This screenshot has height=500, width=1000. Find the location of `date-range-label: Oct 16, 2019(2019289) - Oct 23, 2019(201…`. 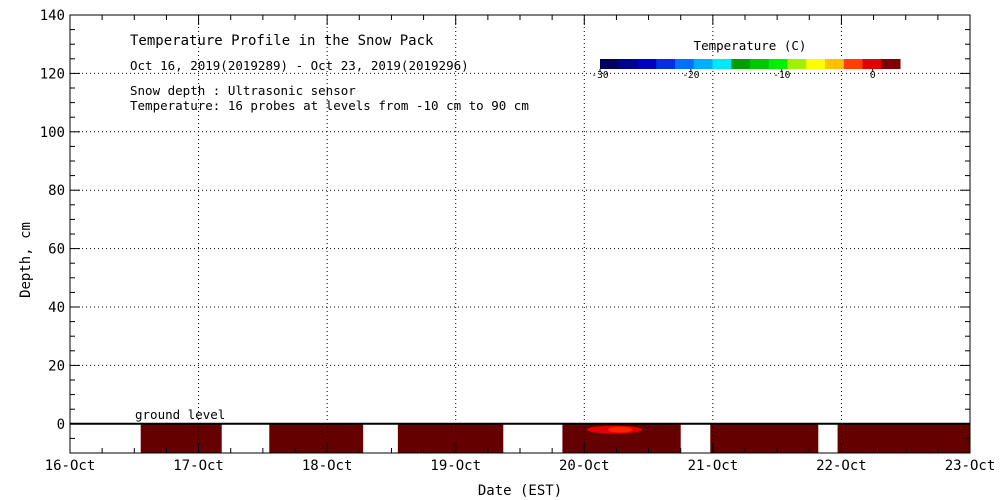

date-range-label: Oct 16, 2019(2019289) - Oct 23, 2019(201… is located at coordinates (299, 65).